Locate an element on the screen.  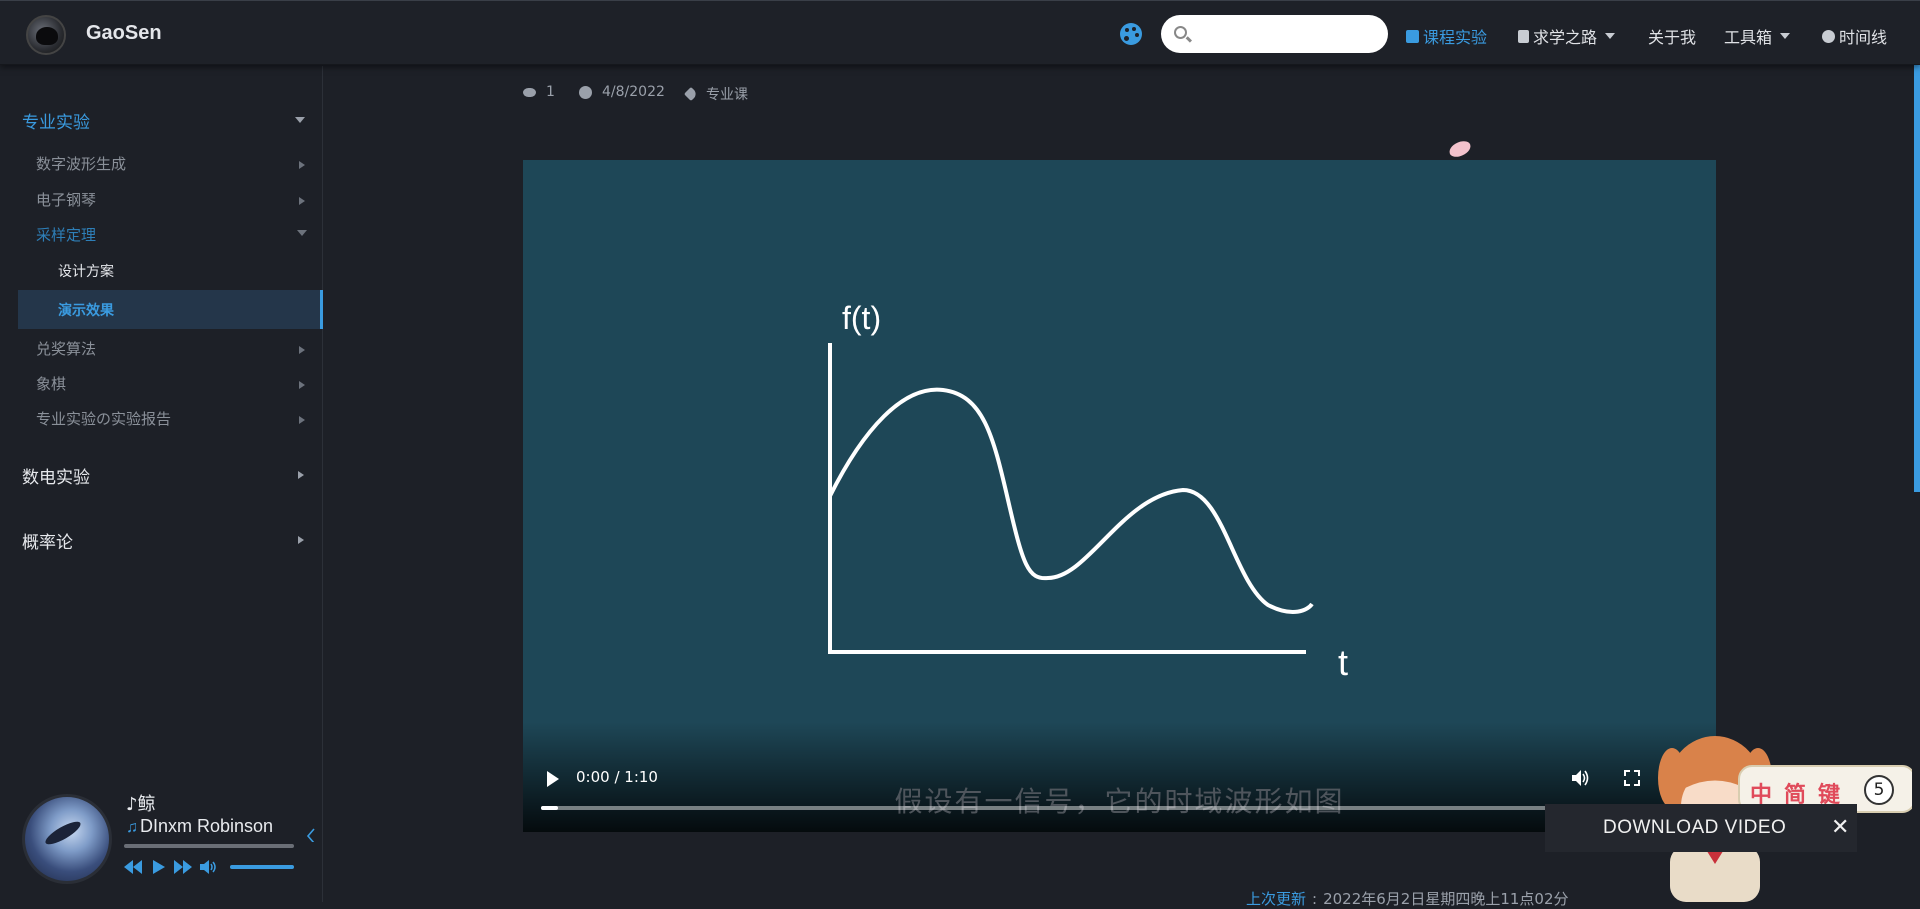
artist-name: DInxm Robinson is located at coordinates (207, 826).